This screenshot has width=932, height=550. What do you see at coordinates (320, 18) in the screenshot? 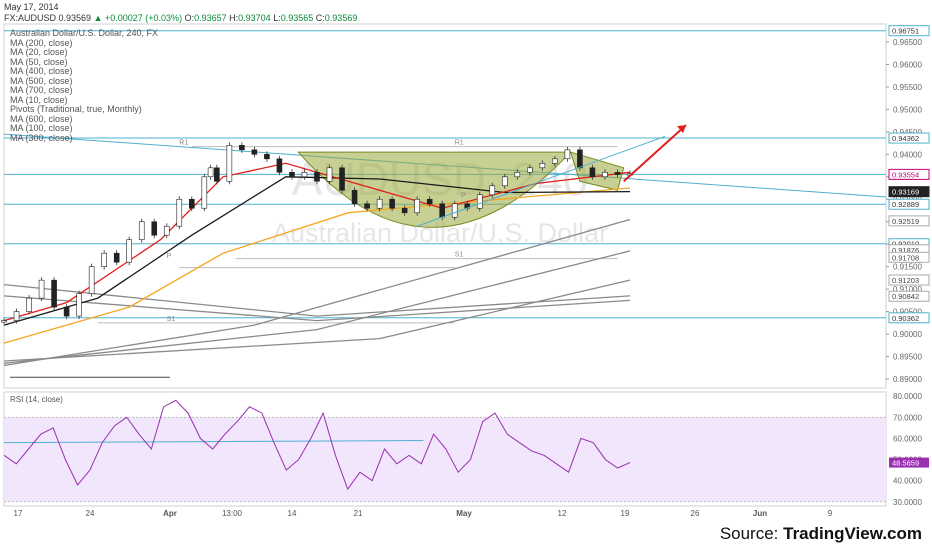
I see `close-label: C:` at bounding box center [320, 18].